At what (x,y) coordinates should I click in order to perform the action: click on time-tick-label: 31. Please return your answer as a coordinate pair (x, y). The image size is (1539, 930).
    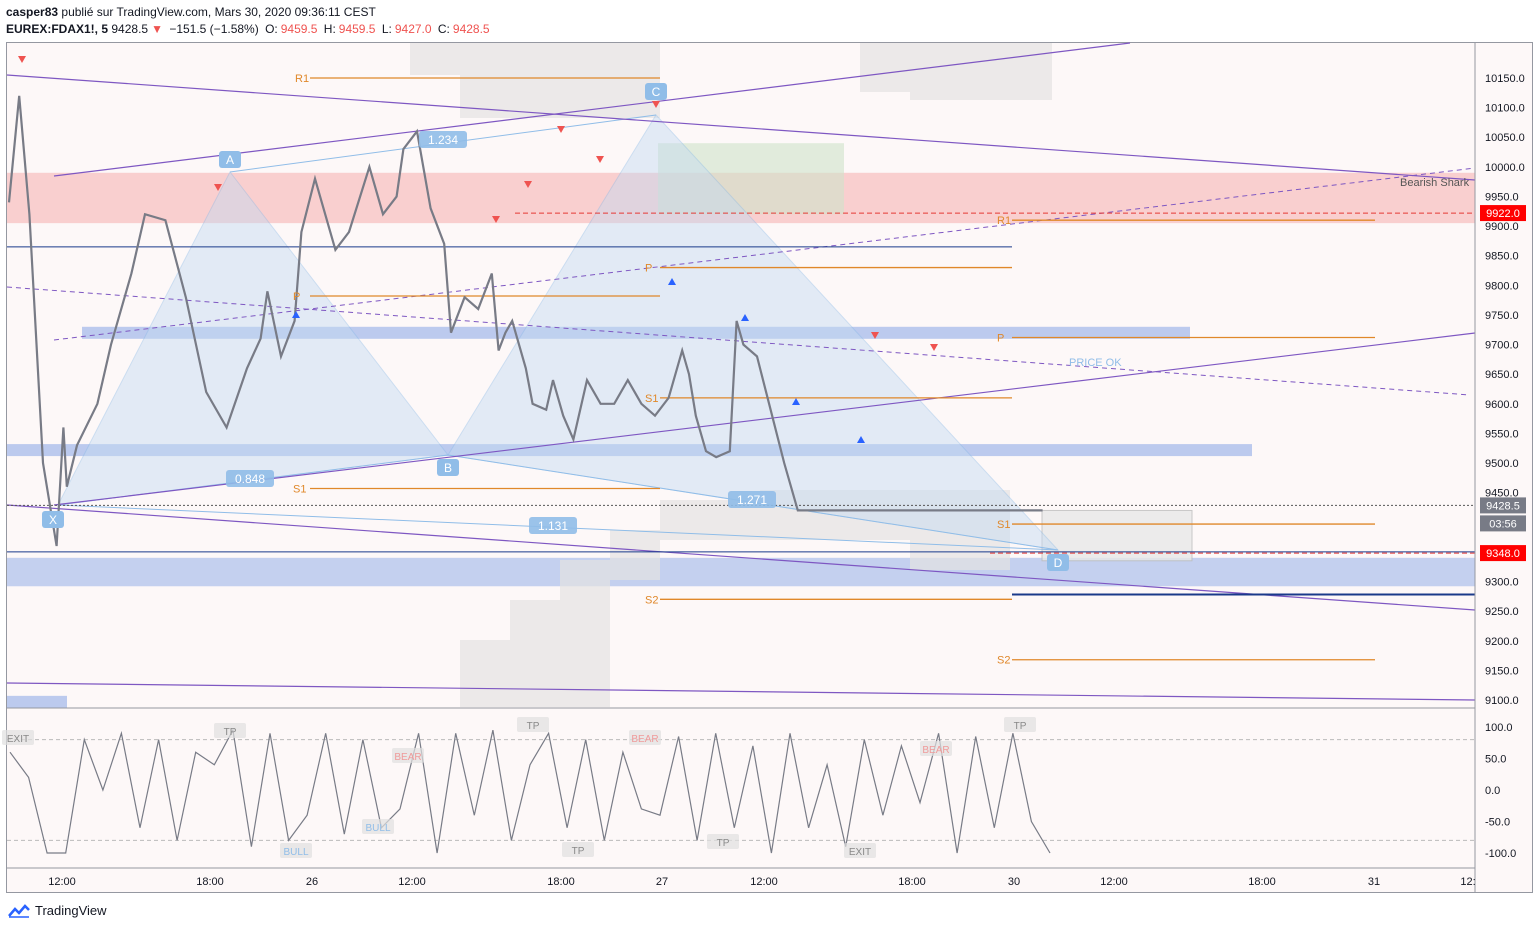
    Looking at the image, I should click on (1374, 882).